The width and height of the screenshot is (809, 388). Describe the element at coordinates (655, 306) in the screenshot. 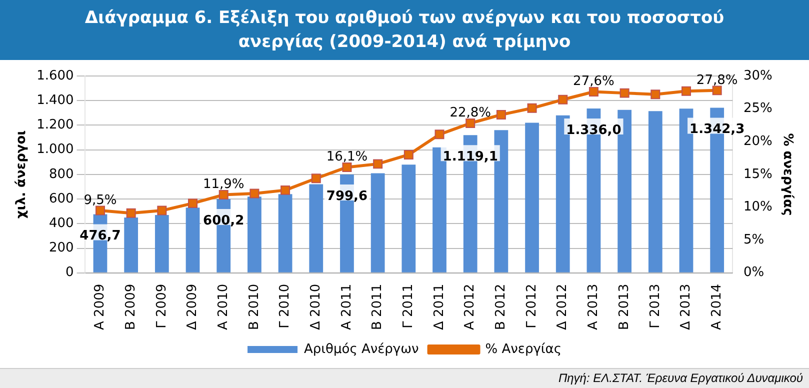

I see `x-tick-label: Γ 2013` at that location.